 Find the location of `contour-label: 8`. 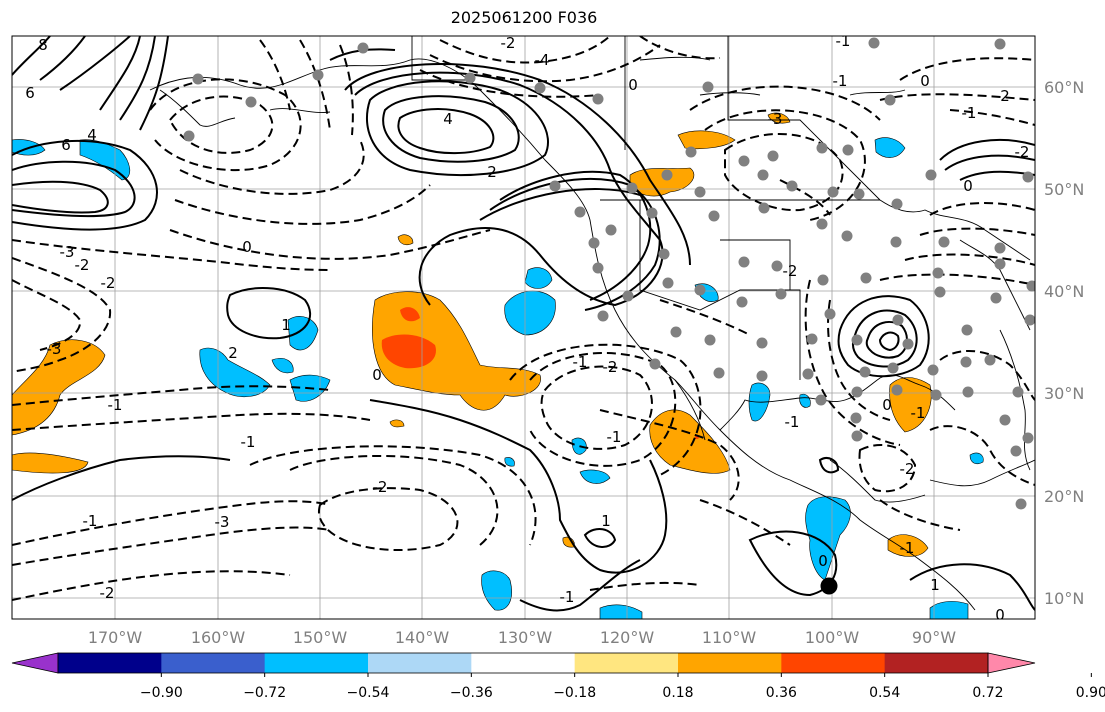

contour-label: 8 is located at coordinates (43, 45).